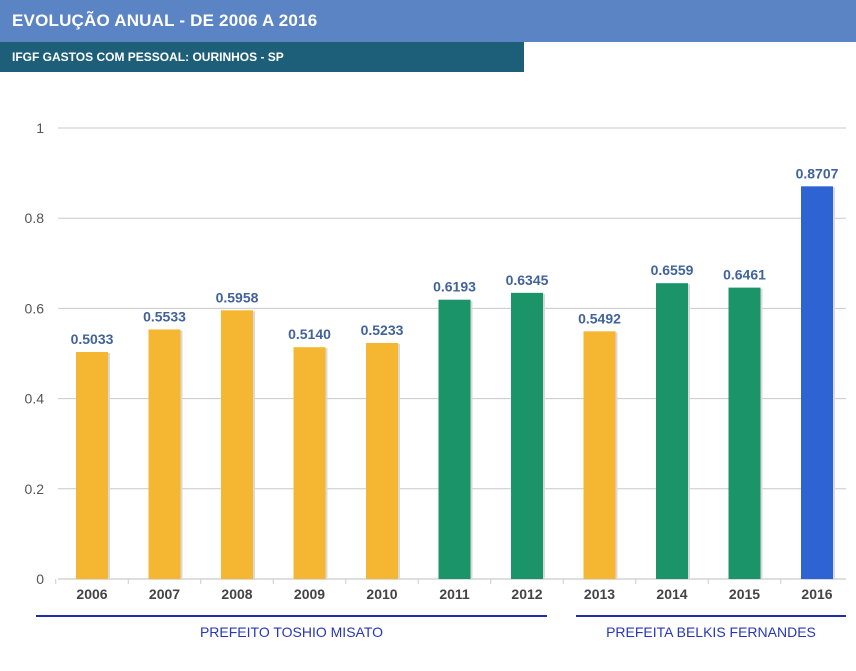 The width and height of the screenshot is (856, 671). Describe the element at coordinates (309, 463) in the screenshot. I see `bar-2009` at that location.